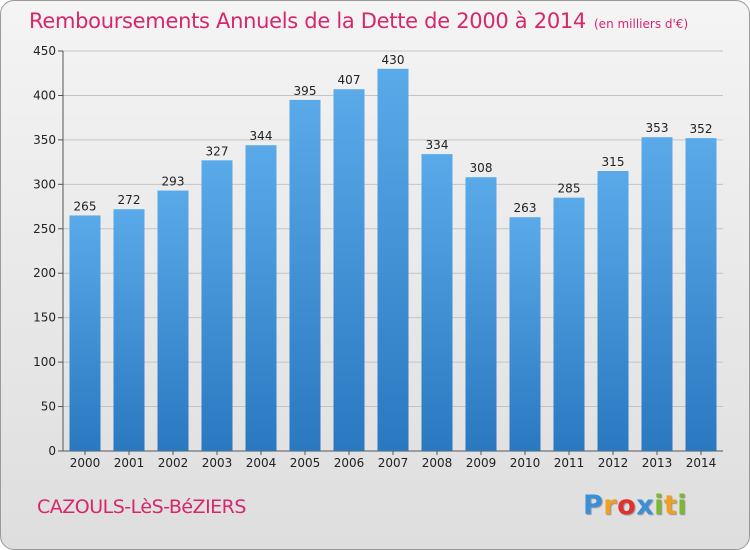 The image size is (750, 550). I want to click on y-tick-label: 200, so click(44, 273).